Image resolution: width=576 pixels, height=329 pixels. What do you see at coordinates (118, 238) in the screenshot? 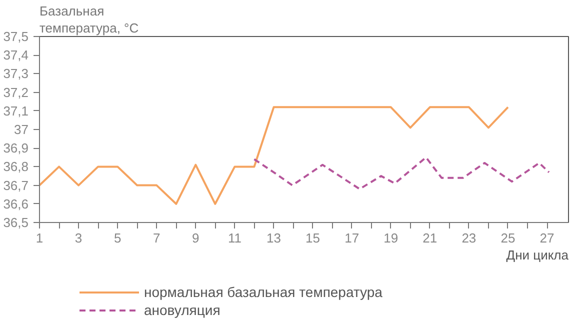
I see `x-tick-label: 5` at bounding box center [118, 238].